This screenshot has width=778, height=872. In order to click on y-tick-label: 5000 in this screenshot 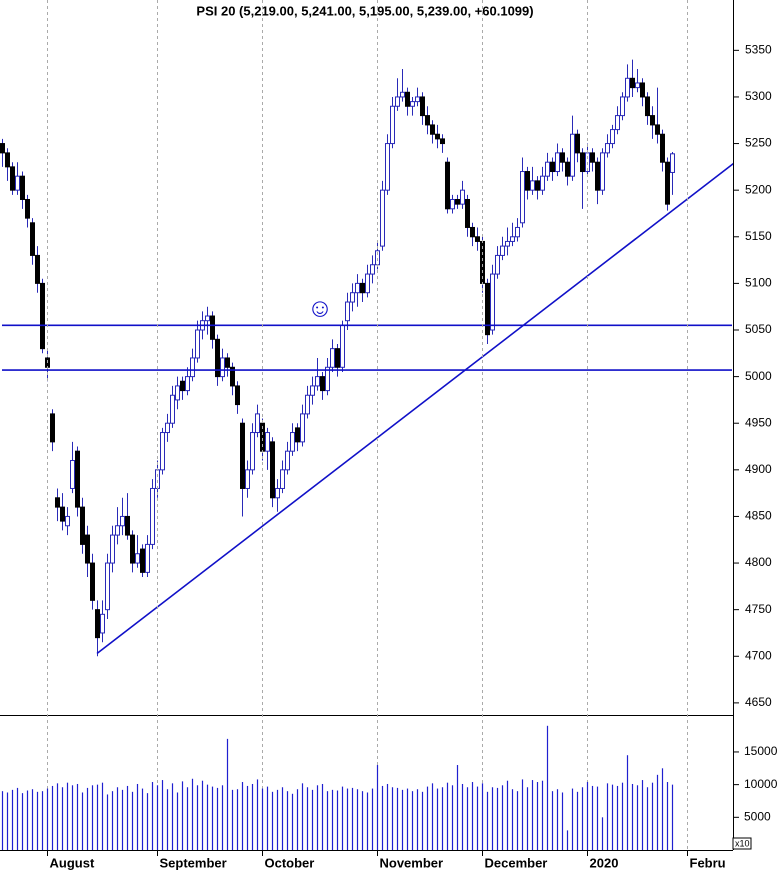, I will do `click(758, 376)`.